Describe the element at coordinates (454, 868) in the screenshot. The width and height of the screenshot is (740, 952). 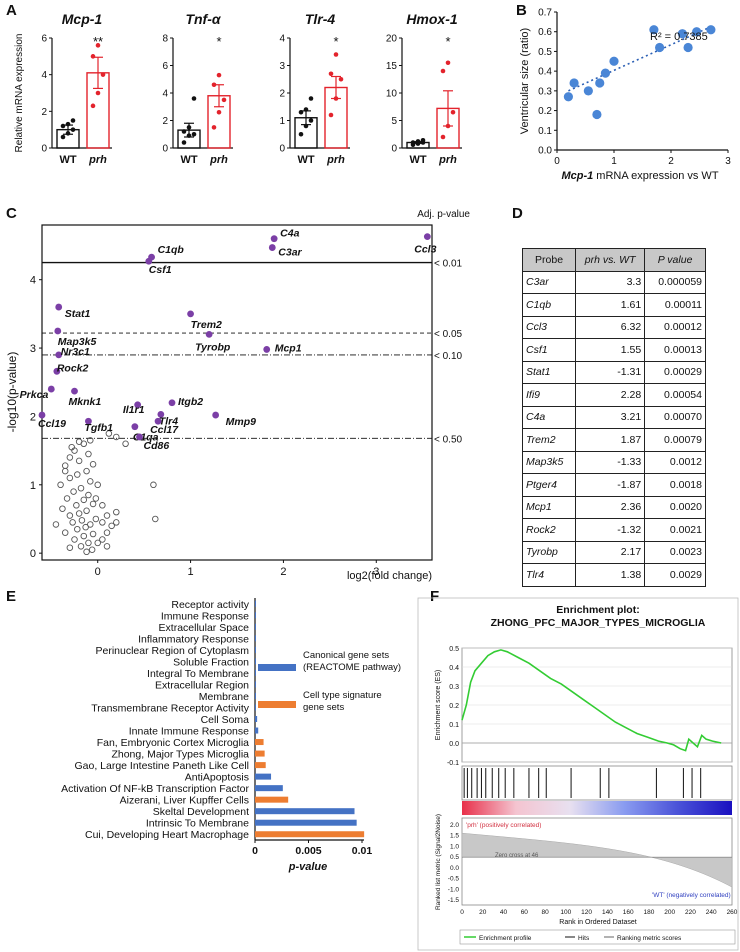
I see `metric-tick-label: 0.0` at that location.